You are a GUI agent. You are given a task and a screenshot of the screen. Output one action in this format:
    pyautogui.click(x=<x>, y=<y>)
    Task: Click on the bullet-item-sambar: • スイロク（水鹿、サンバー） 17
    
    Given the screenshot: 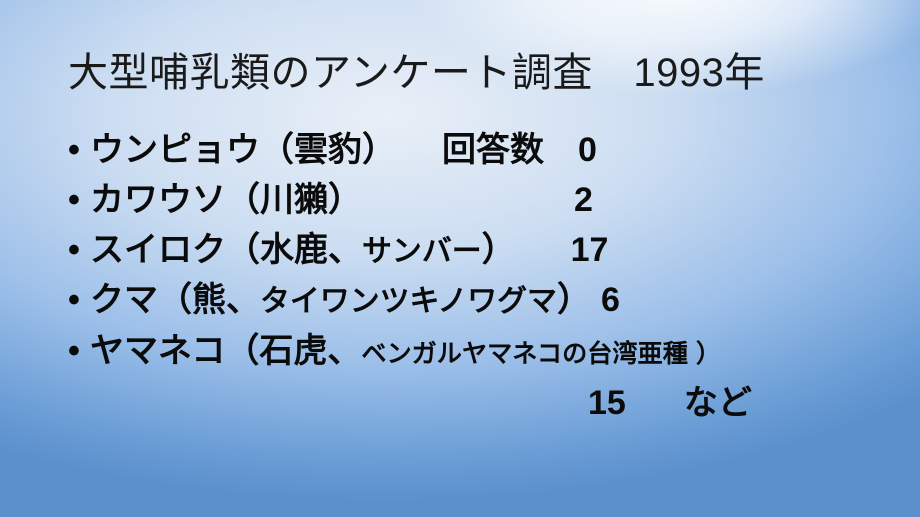 What is the action you would take?
    pyautogui.click(x=479, y=250)
    